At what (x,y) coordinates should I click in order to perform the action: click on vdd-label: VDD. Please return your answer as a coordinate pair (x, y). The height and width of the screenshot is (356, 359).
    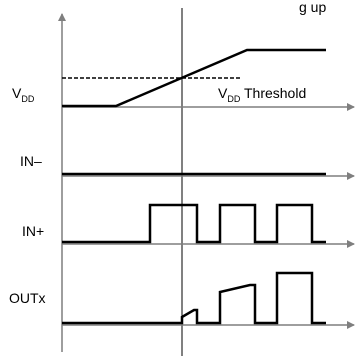
    Looking at the image, I should click on (23, 94).